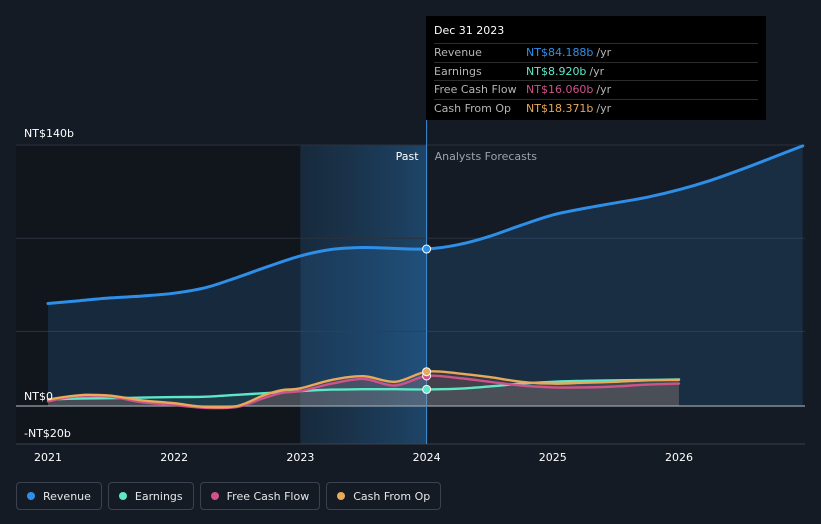 This screenshot has width=821, height=524. I want to click on series-line-cash-from-op, so click(363, 389).